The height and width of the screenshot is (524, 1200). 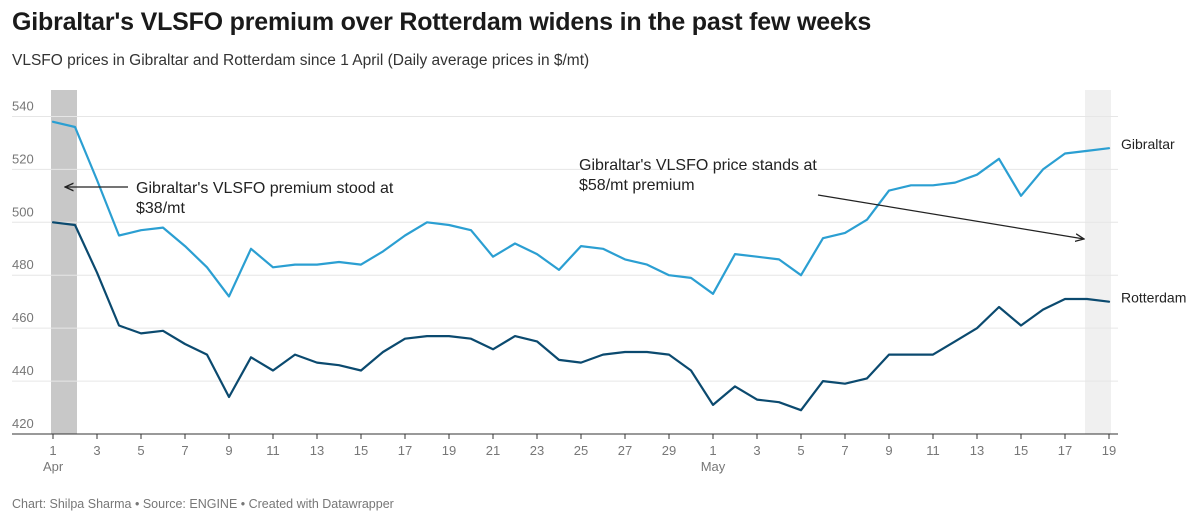 What do you see at coordinates (713, 466) in the screenshot?
I see `x-month-label: May` at bounding box center [713, 466].